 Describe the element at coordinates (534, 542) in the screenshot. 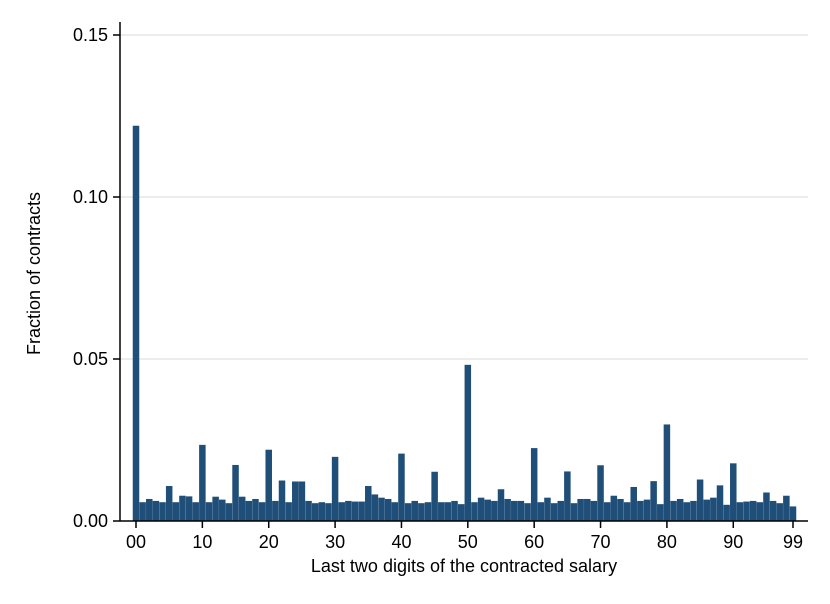

I see `x-tick-label: 60` at that location.